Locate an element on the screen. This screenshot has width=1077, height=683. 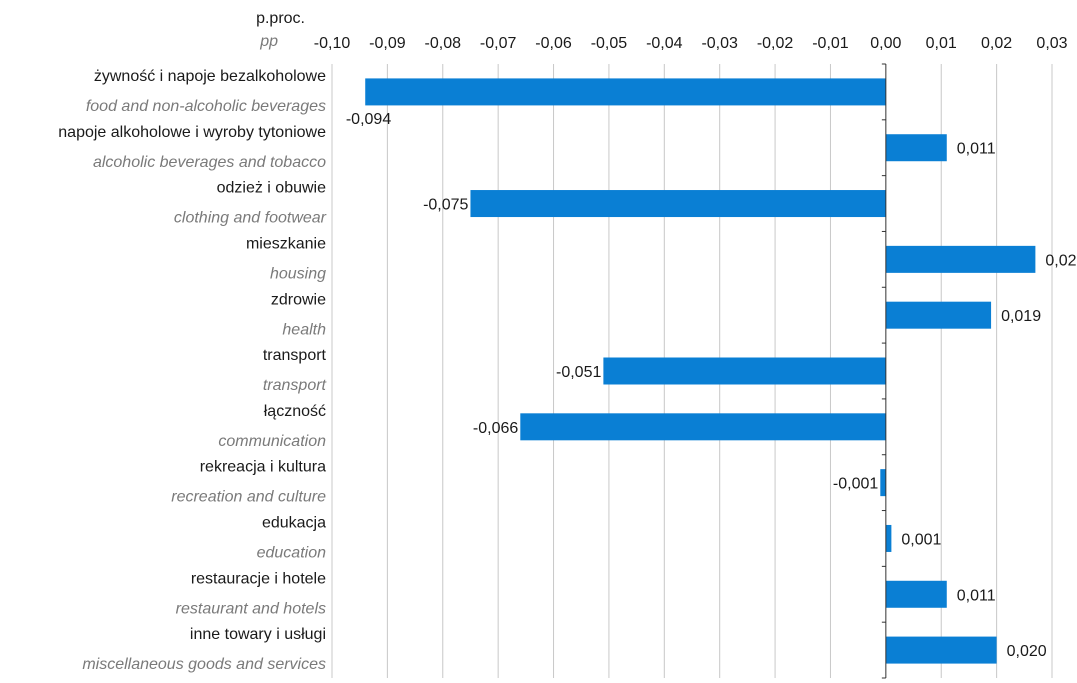
data-label: -0,001 is located at coordinates (855, 484).